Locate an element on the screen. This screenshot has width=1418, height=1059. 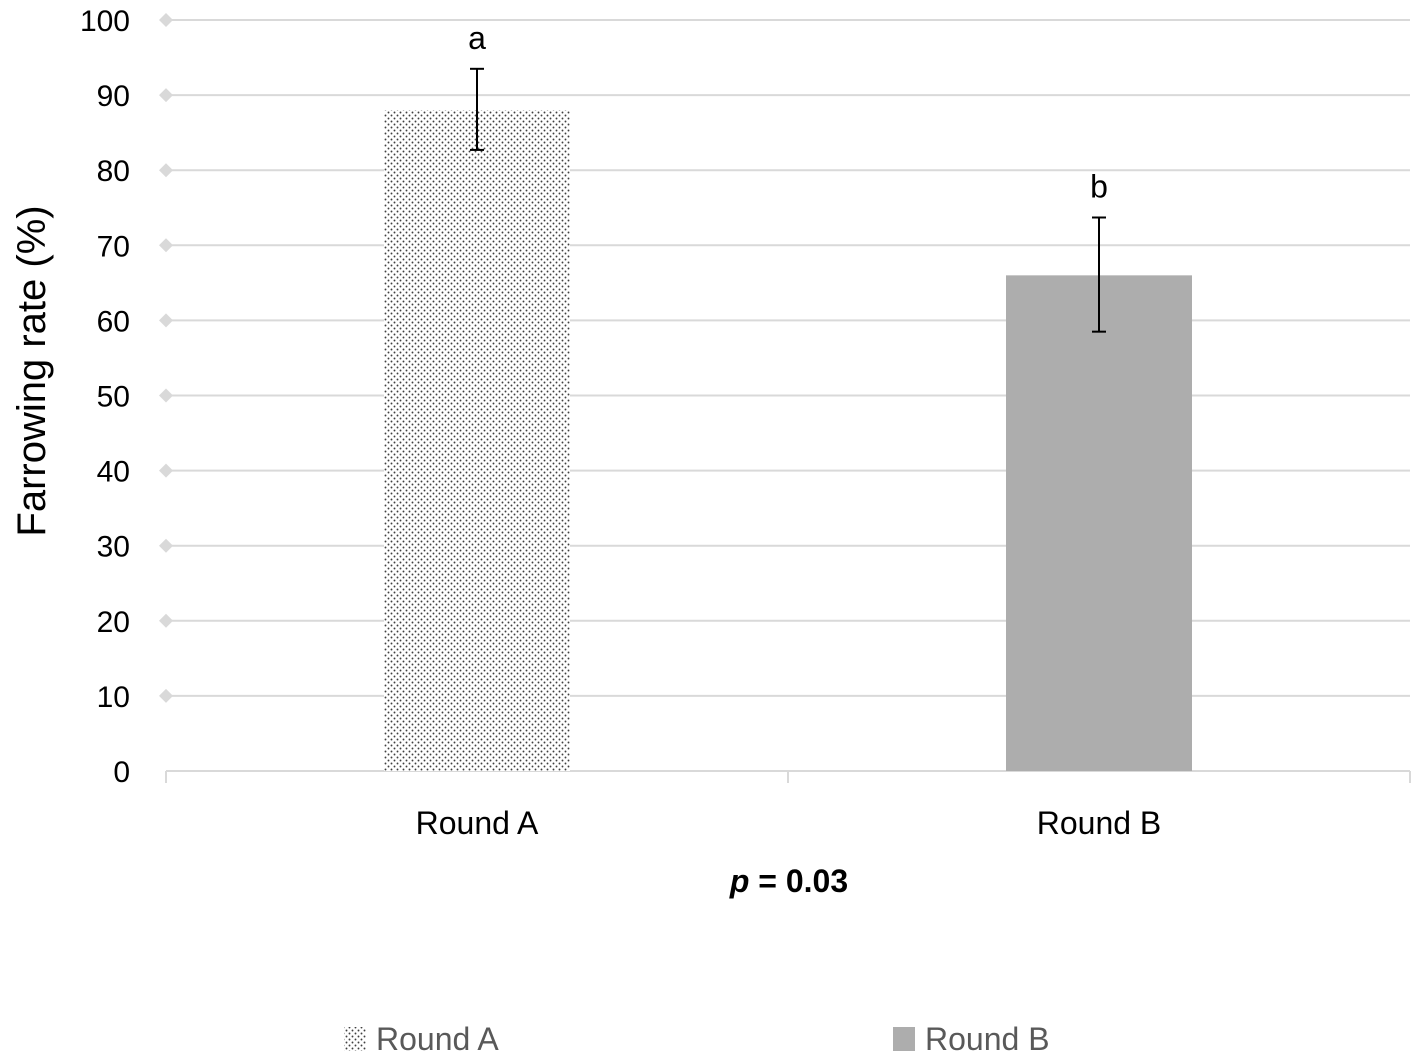
y-tick-labels: 0 10 20 30 40 50 60 70 80 90 100 is located at coordinates (105, 397).